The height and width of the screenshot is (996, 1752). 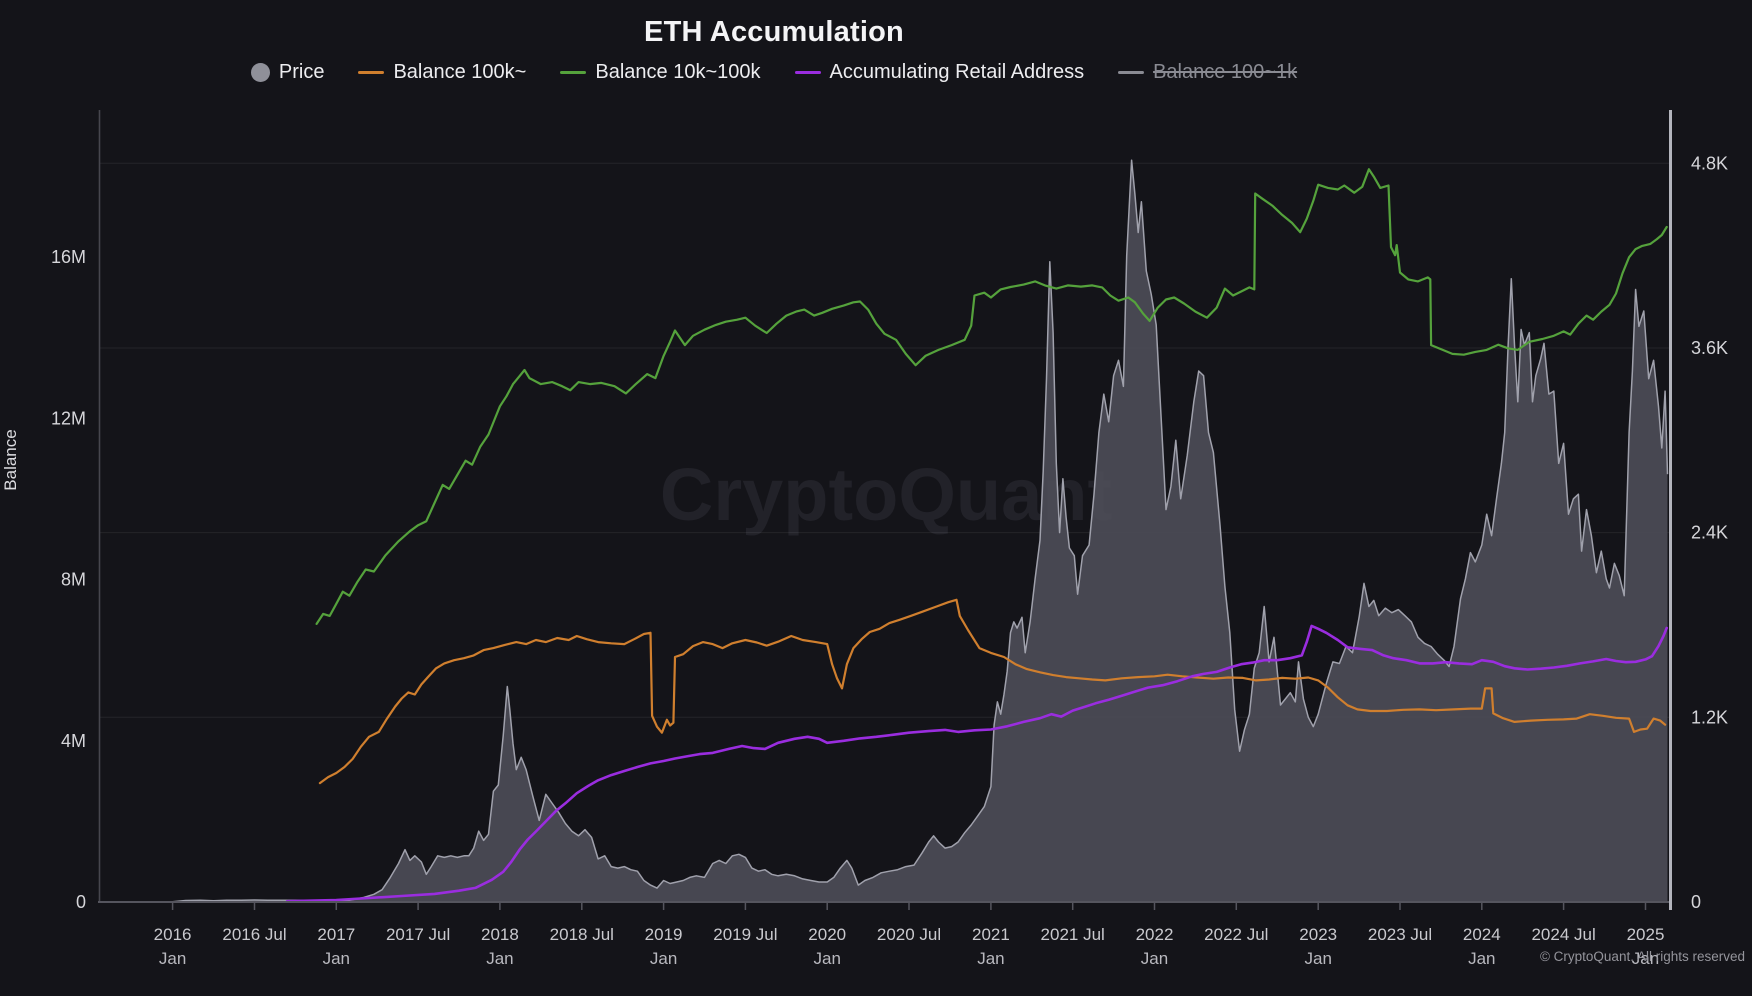 What do you see at coordinates (774, 32) in the screenshot?
I see `chart-title: ETH Accumulation` at bounding box center [774, 32].